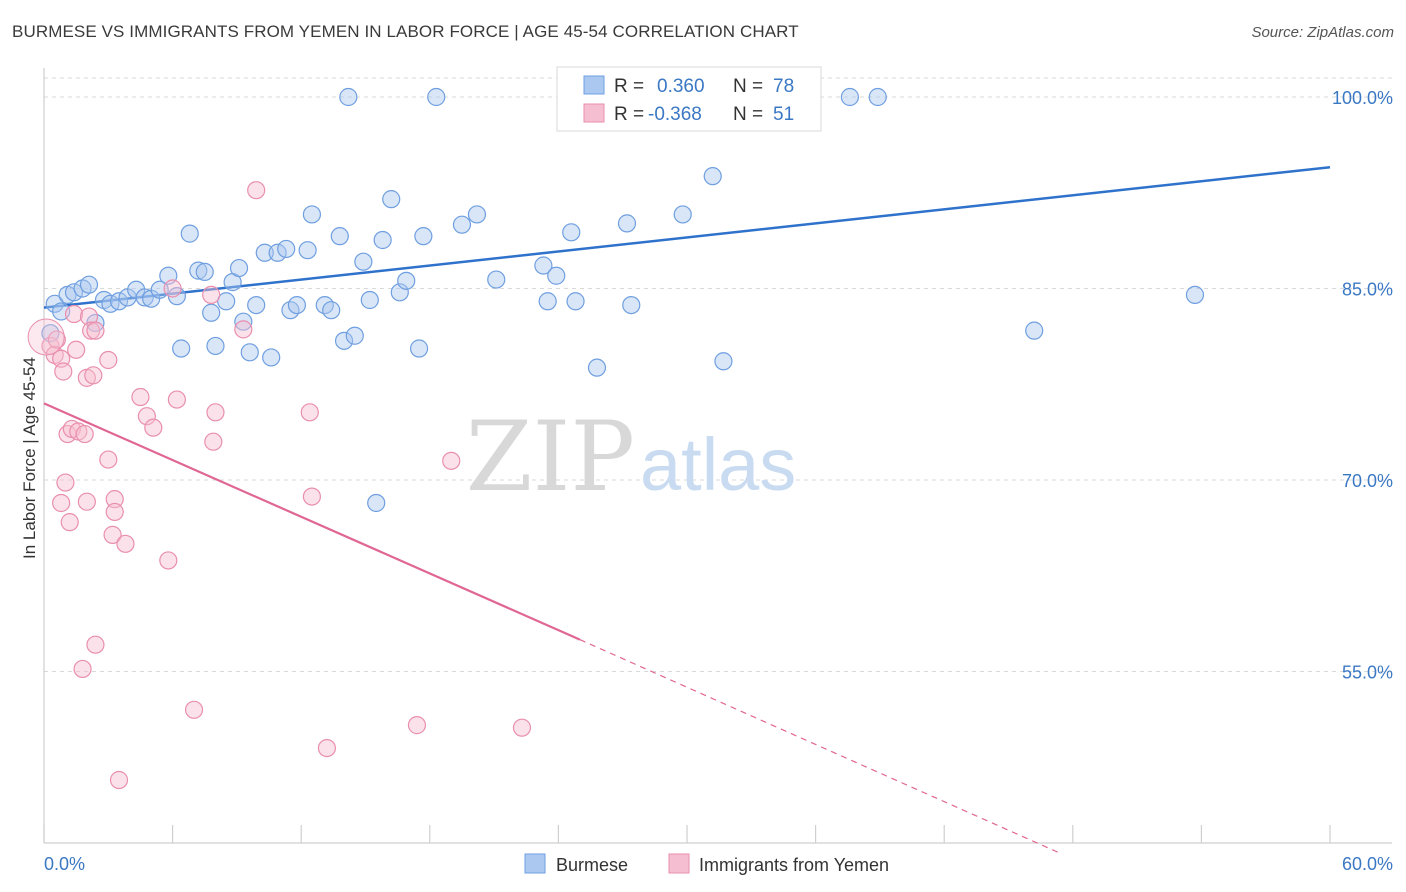 This screenshot has width=1406, height=892. I want to click on bottom-legend-yemen: Immigrants from Yemen, so click(794, 865).